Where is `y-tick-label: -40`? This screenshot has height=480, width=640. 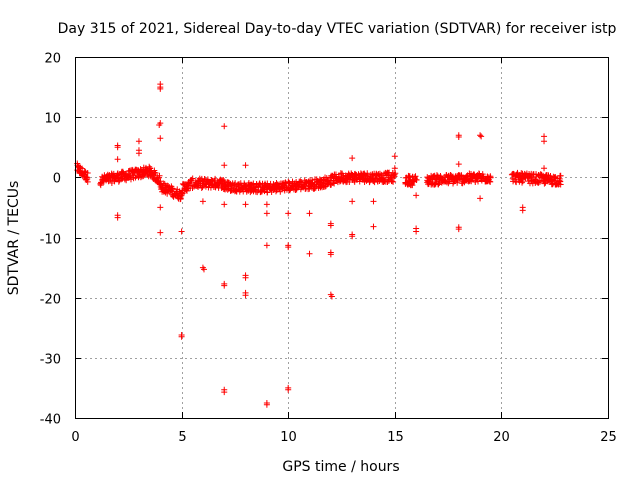 y-tick-label: -40 is located at coordinates (50, 420).